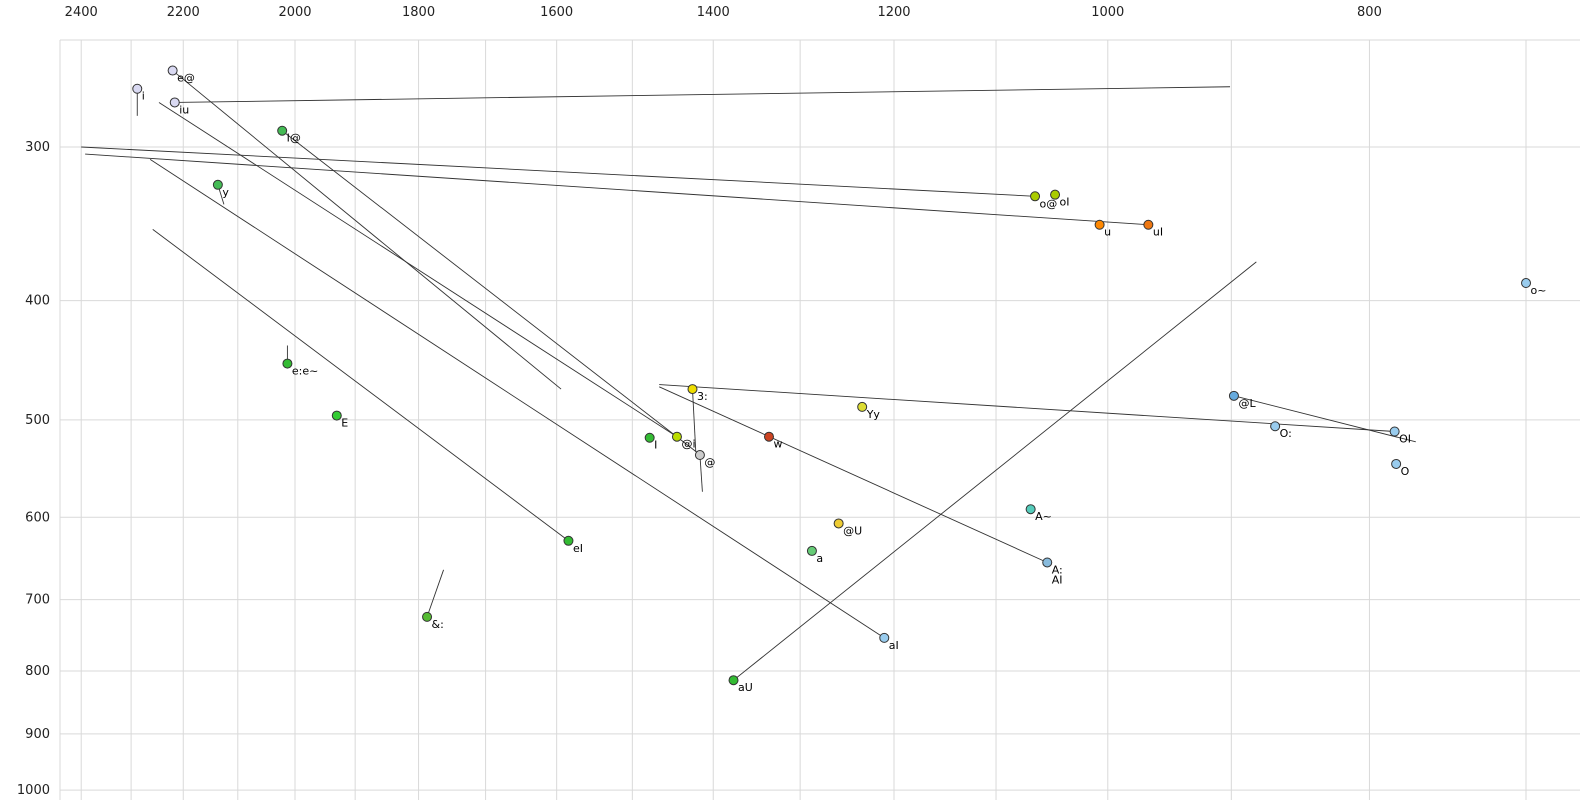 The width and height of the screenshot is (1580, 800). Describe the element at coordinates (862, 406) in the screenshot. I see `data-point-Yy` at that location.